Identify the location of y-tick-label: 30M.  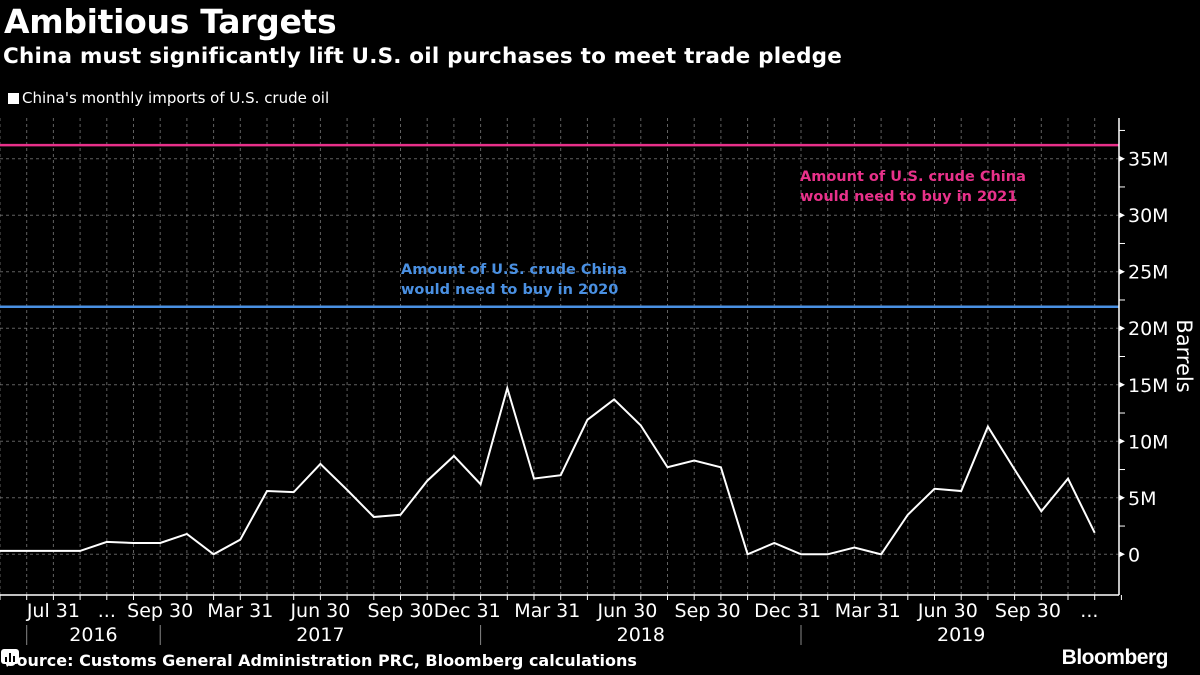
(1148, 216).